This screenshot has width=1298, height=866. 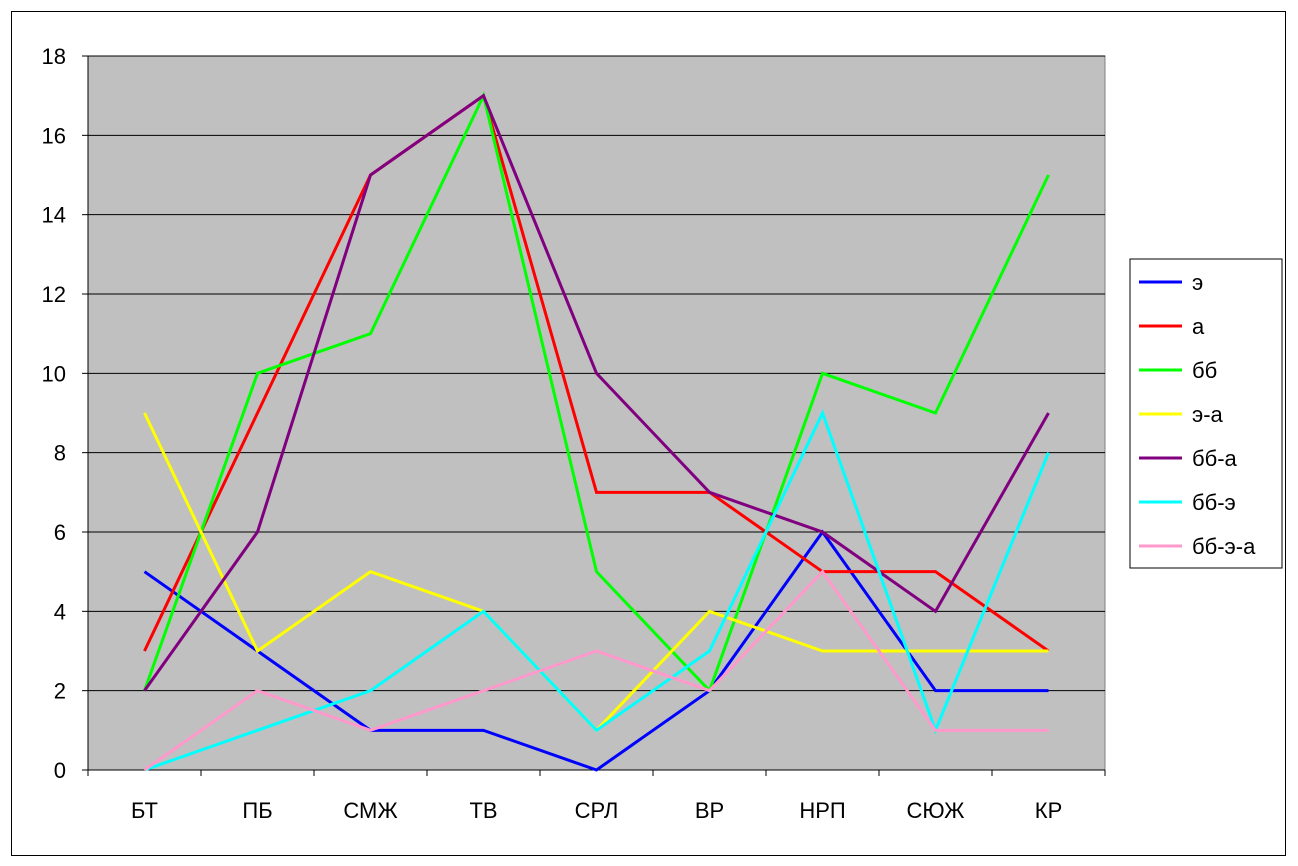 What do you see at coordinates (257, 810) in the screenshot?
I see `x-tick-label: ПБ` at bounding box center [257, 810].